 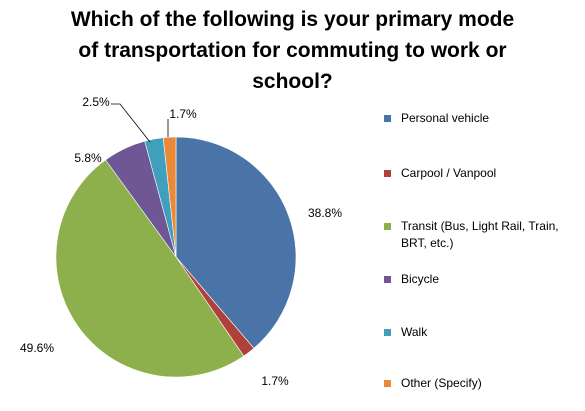 I want to click on legend-label: Carpool / Vanpool, so click(x=449, y=173).